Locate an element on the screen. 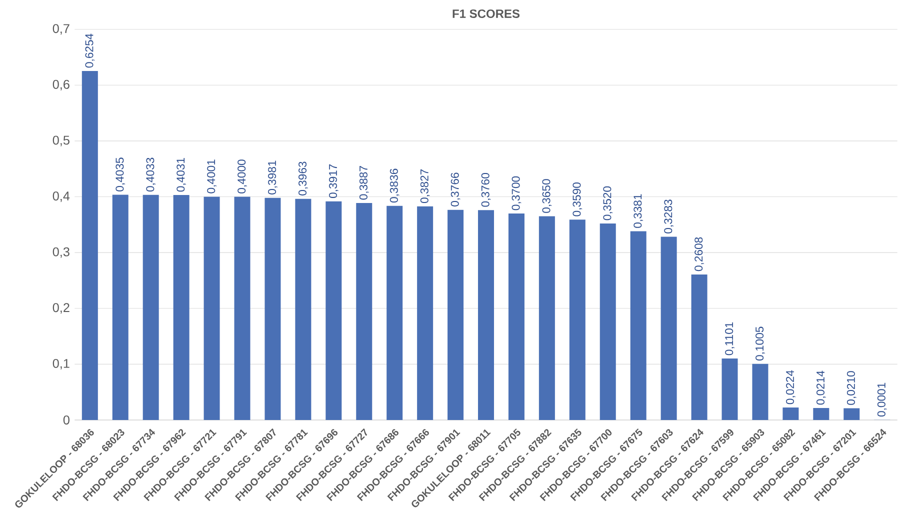 The height and width of the screenshot is (531, 913). data-label: 0,0001 is located at coordinates (882, 399).